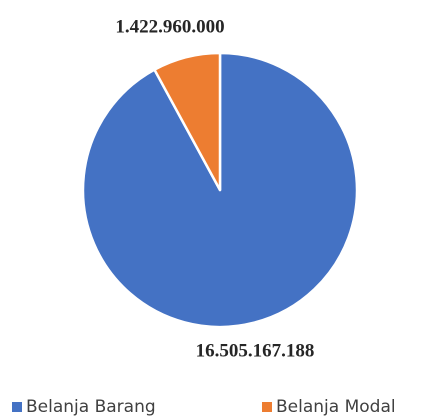 This screenshot has width=442, height=418. I want to click on data-label: 1.422.960.000, so click(169, 26).